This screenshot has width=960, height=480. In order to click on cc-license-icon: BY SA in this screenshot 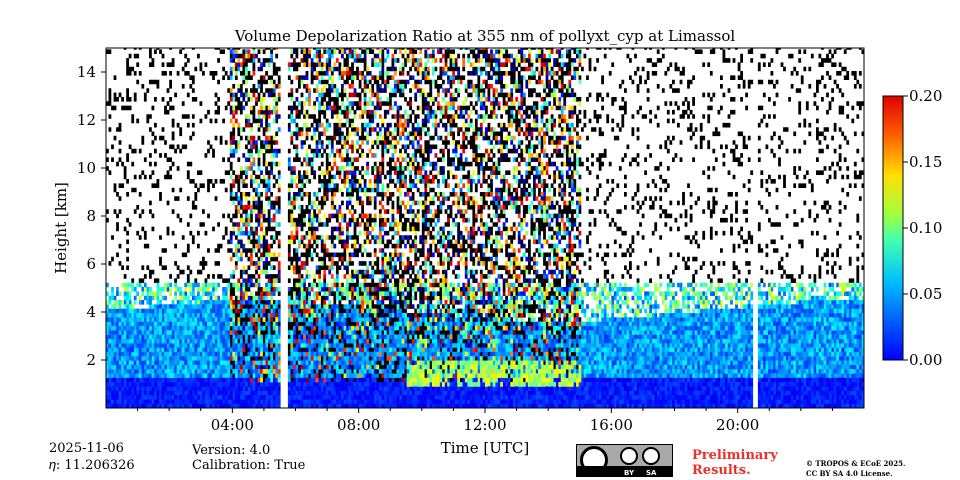, I will do `click(624, 460)`.